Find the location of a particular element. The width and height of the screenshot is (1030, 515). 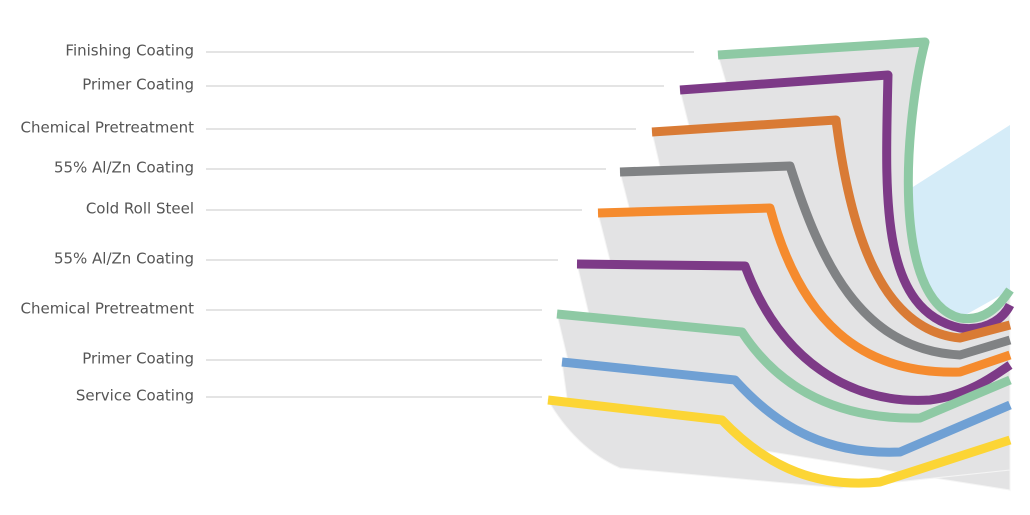

layer-label: Finishing Coating is located at coordinates (129, 51).